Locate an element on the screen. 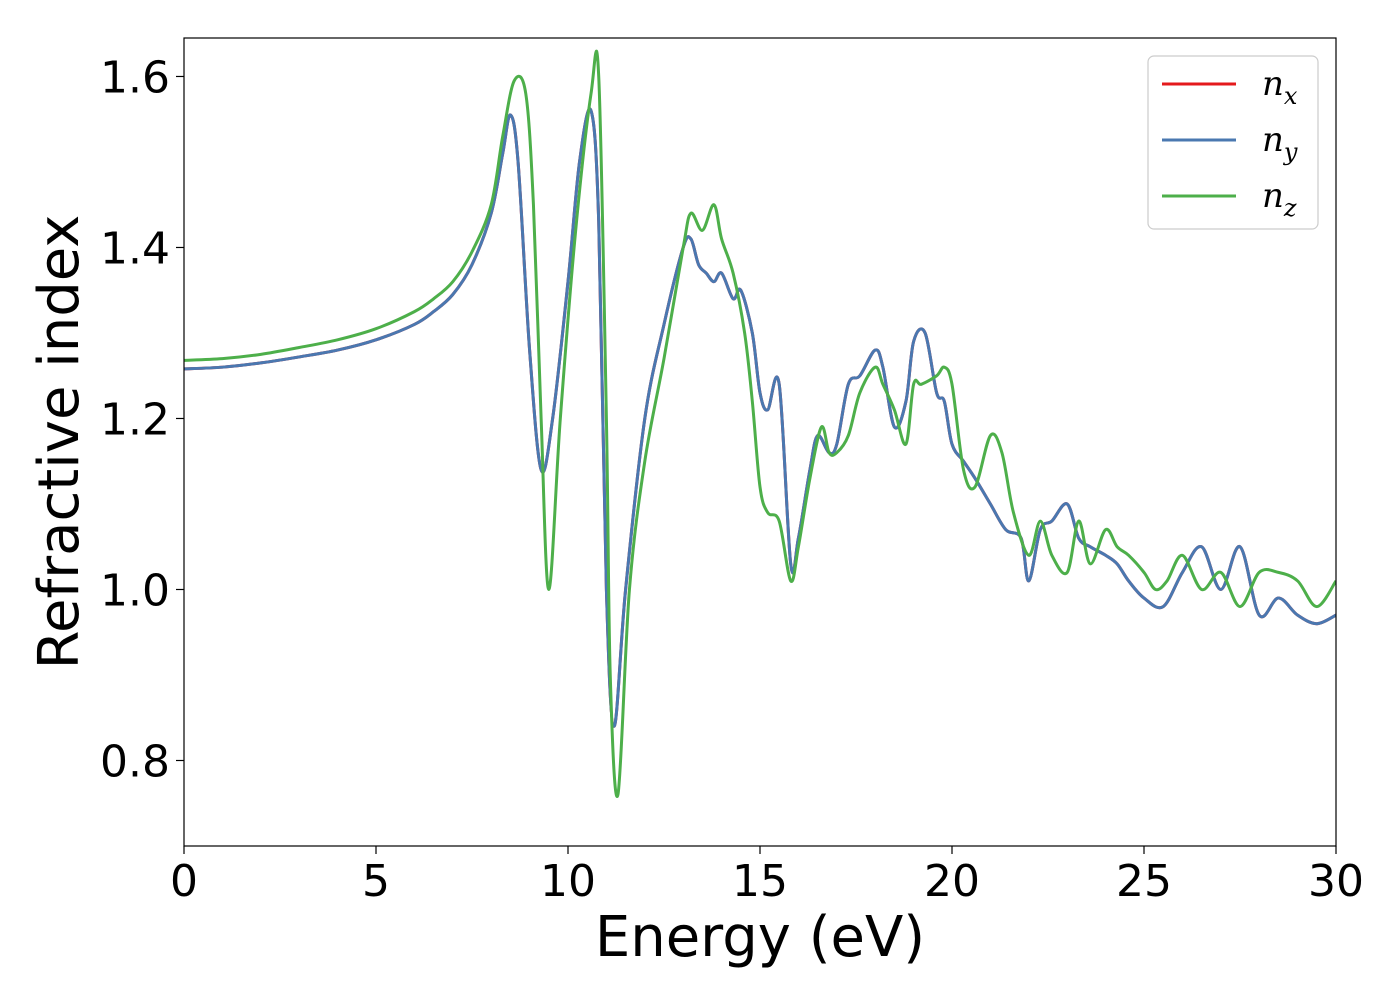  y-tick-label: 1.0 is located at coordinates (135, 590).